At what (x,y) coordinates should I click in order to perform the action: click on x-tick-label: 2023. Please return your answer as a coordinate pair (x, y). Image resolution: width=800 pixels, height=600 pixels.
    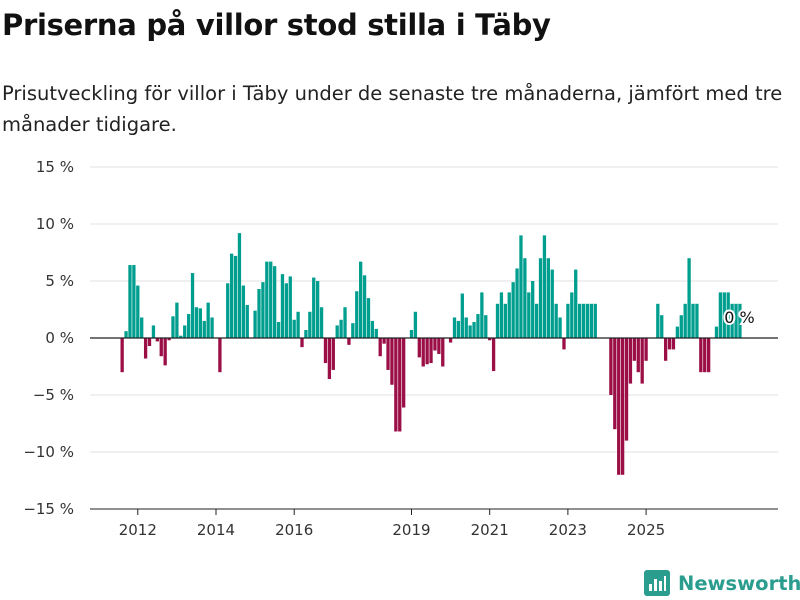
    Looking at the image, I should click on (568, 530).